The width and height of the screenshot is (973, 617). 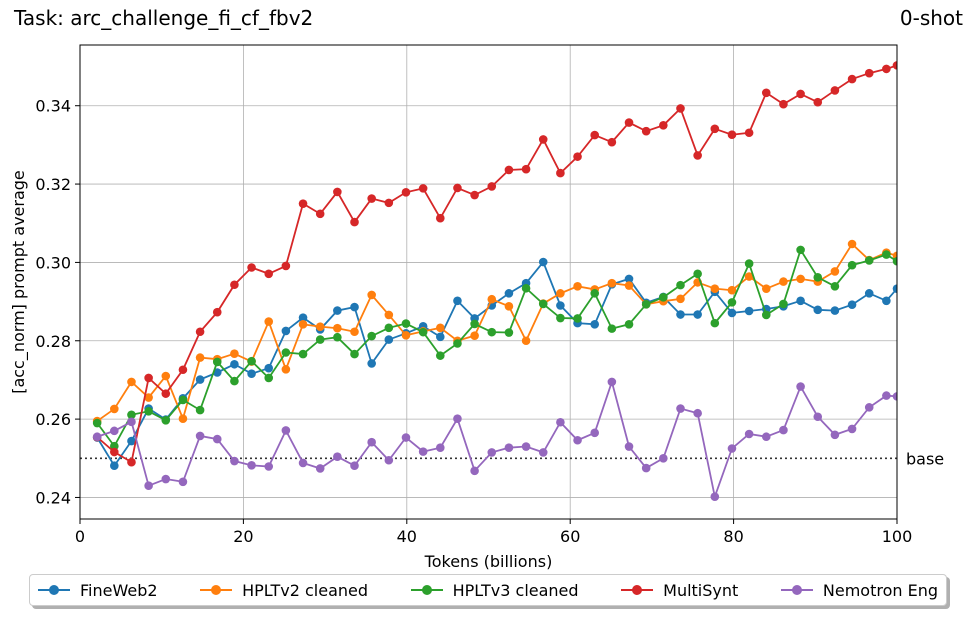 What do you see at coordinates (19, 282) in the screenshot?
I see `y-axis-label: [acc_norm] prompt average` at bounding box center [19, 282].